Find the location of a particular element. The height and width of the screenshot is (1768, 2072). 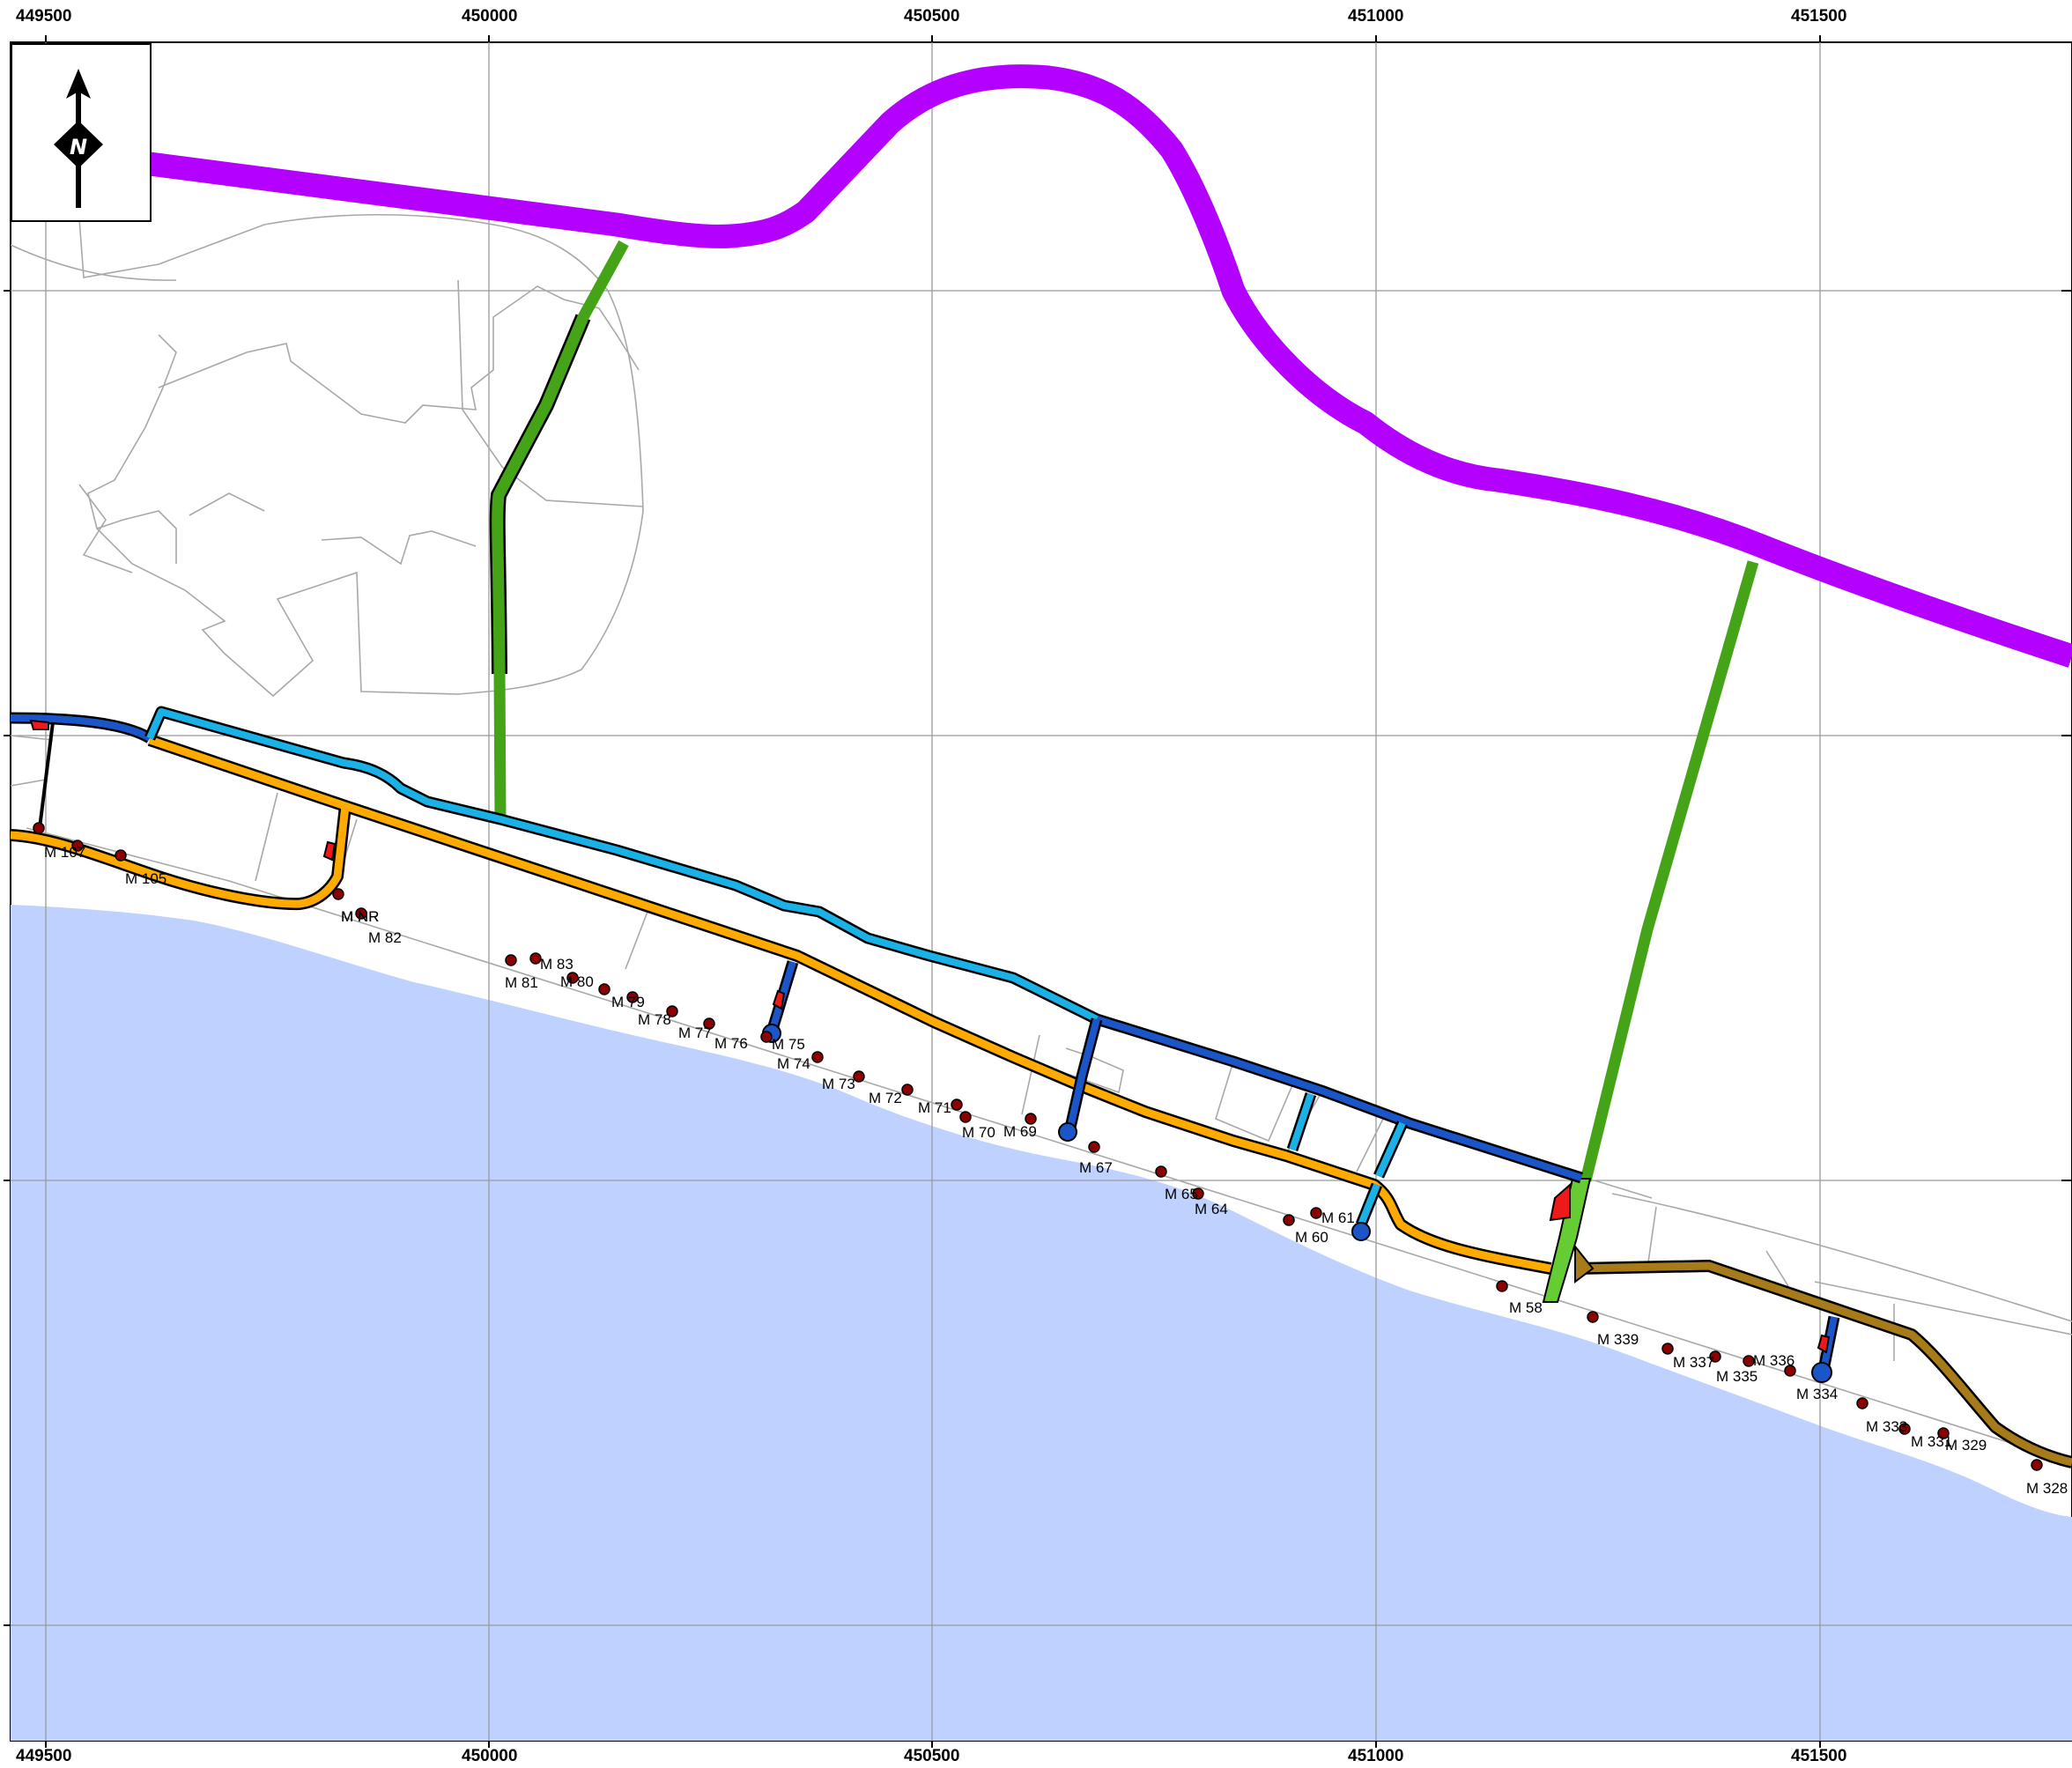

monitoring-point-label: M 339 is located at coordinates (1618, 1339).